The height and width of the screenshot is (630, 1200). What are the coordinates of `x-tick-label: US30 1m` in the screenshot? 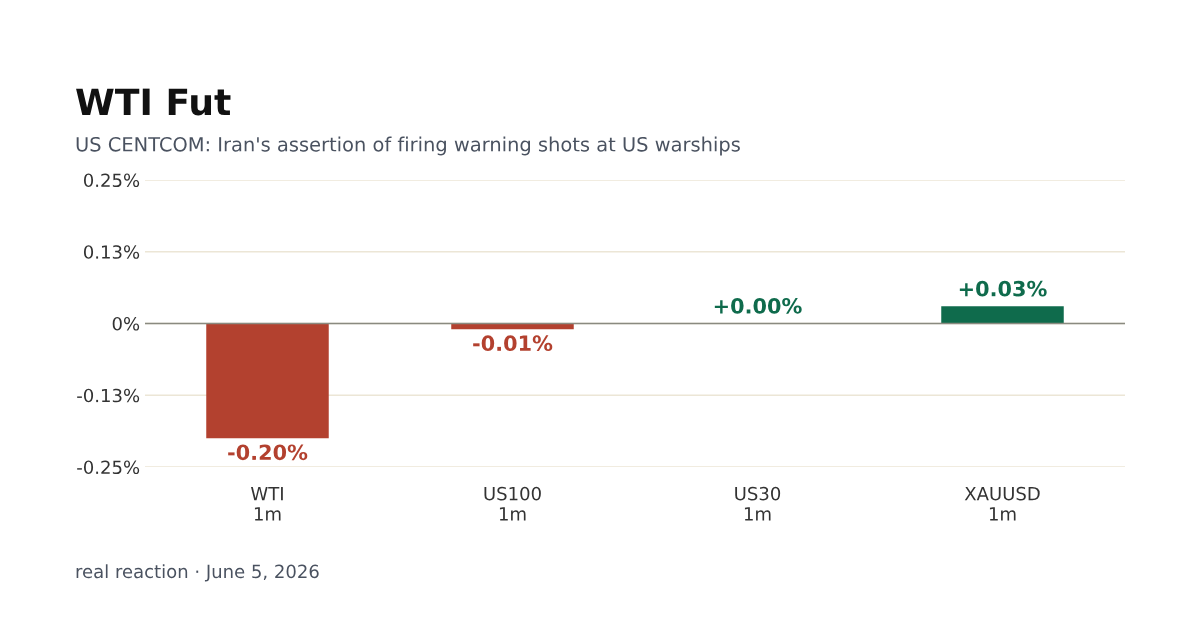 It's located at (758, 503).